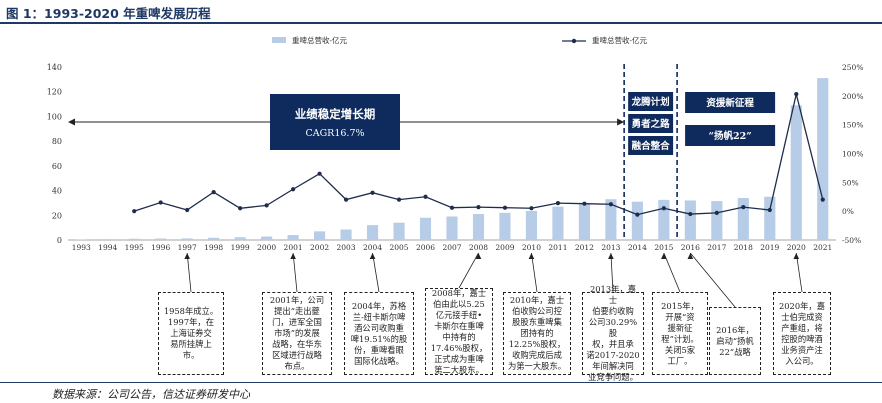  Describe the element at coordinates (852, 96) in the screenshot. I see `y-right-tick-label: 200%` at that location.